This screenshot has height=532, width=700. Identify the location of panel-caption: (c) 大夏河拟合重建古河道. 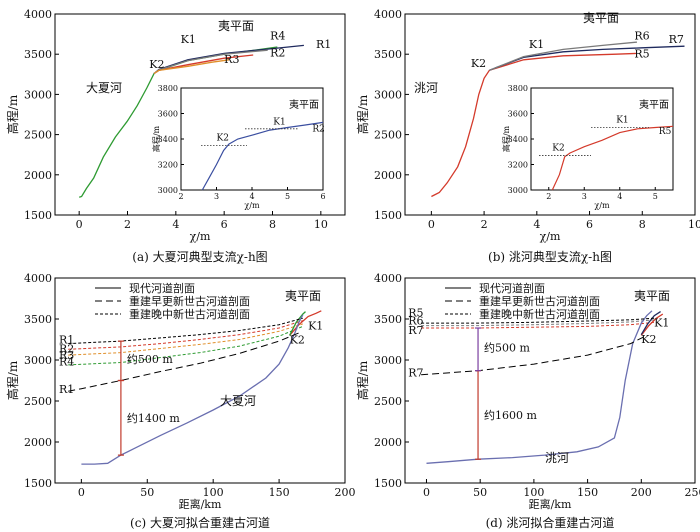
(200, 522).